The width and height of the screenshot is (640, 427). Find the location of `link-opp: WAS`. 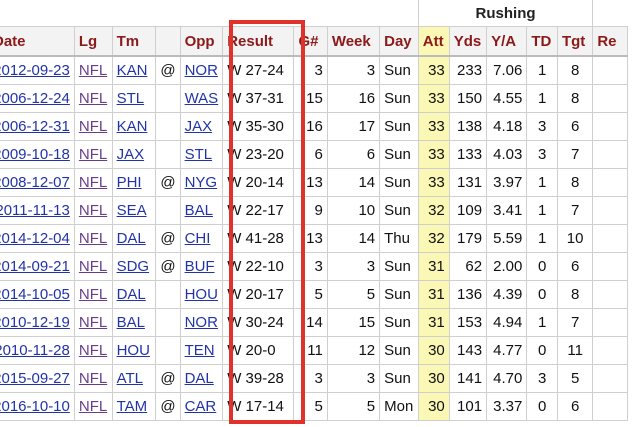

link-opp: WAS is located at coordinates (201, 98).